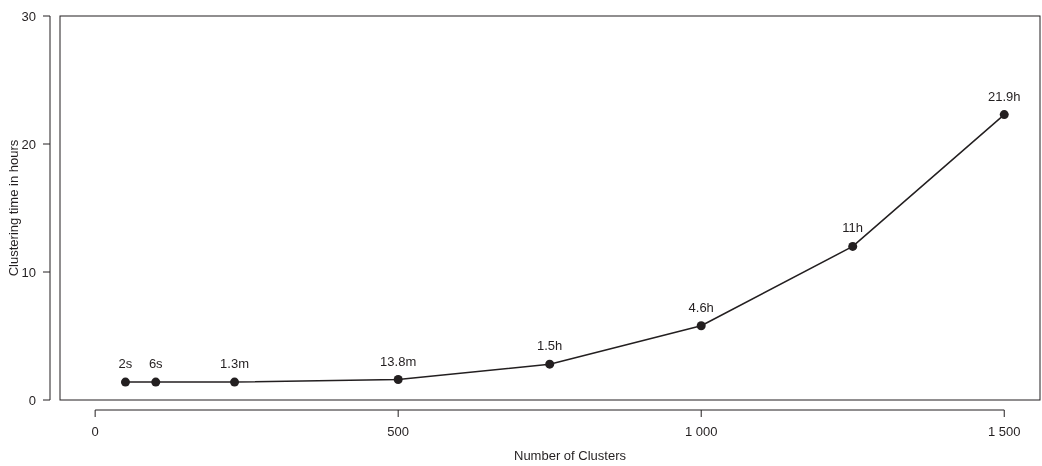  Describe the element at coordinates (13, 208) in the screenshot. I see `y-axis-title: Clustering time in hours` at that location.